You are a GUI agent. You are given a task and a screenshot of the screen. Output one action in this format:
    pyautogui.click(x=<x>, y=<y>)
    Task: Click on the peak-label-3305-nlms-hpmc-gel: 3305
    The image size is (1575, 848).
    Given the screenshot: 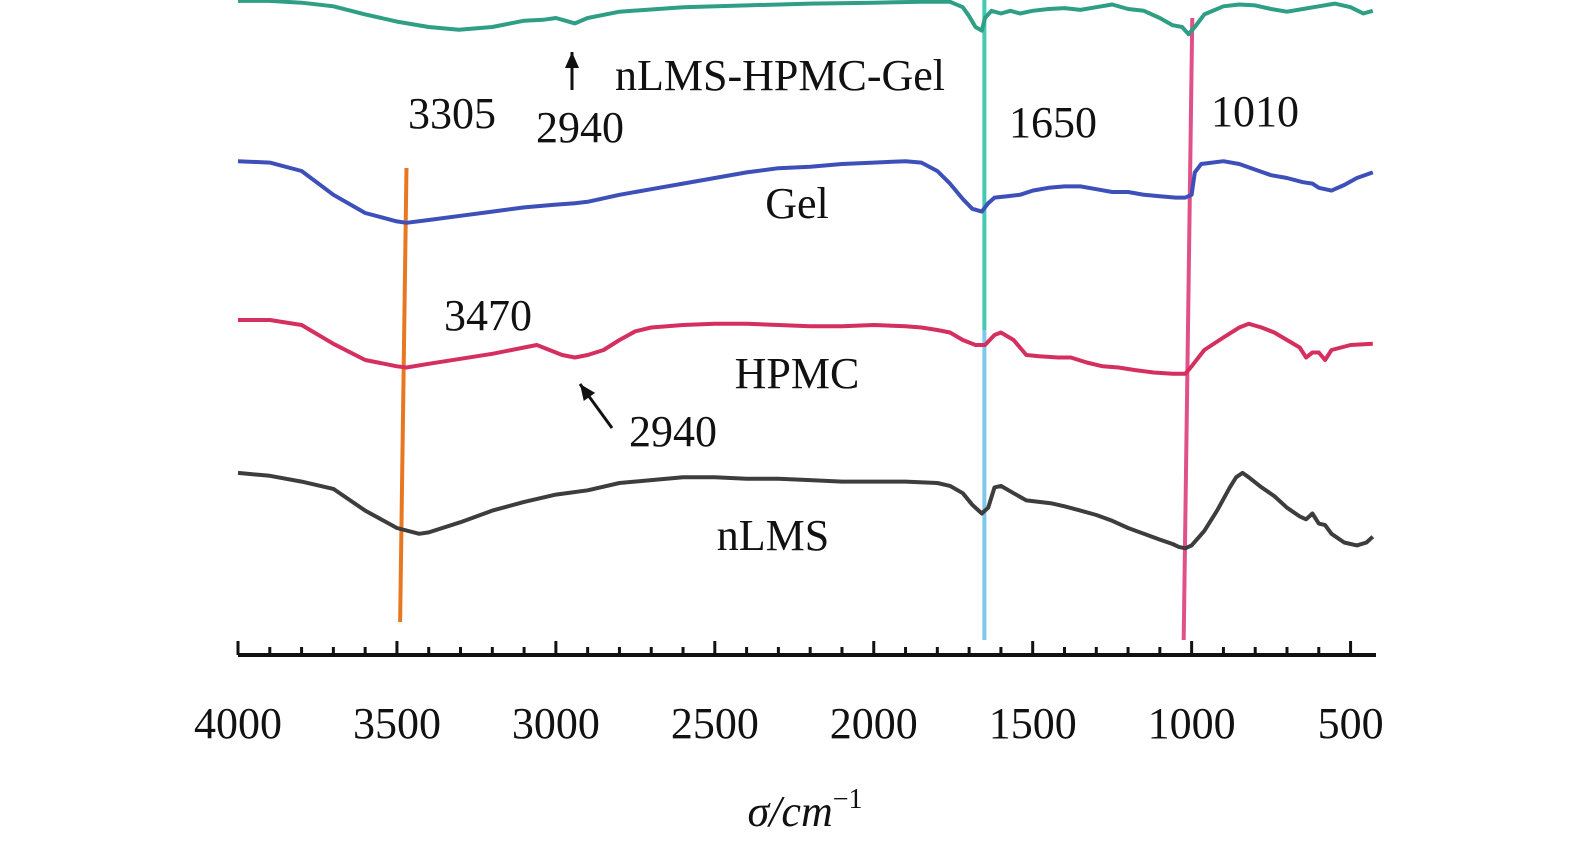 What is the action you would take?
    pyautogui.click(x=452, y=113)
    